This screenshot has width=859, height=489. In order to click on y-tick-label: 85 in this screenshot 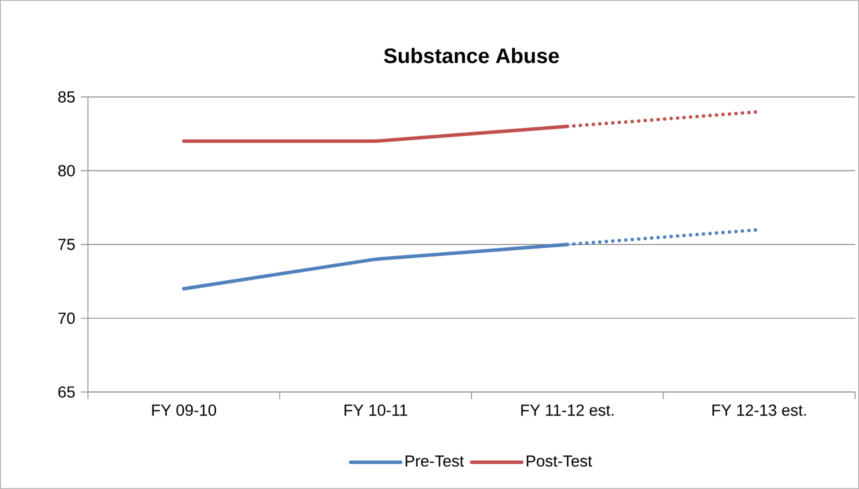, I will do `click(66, 97)`.